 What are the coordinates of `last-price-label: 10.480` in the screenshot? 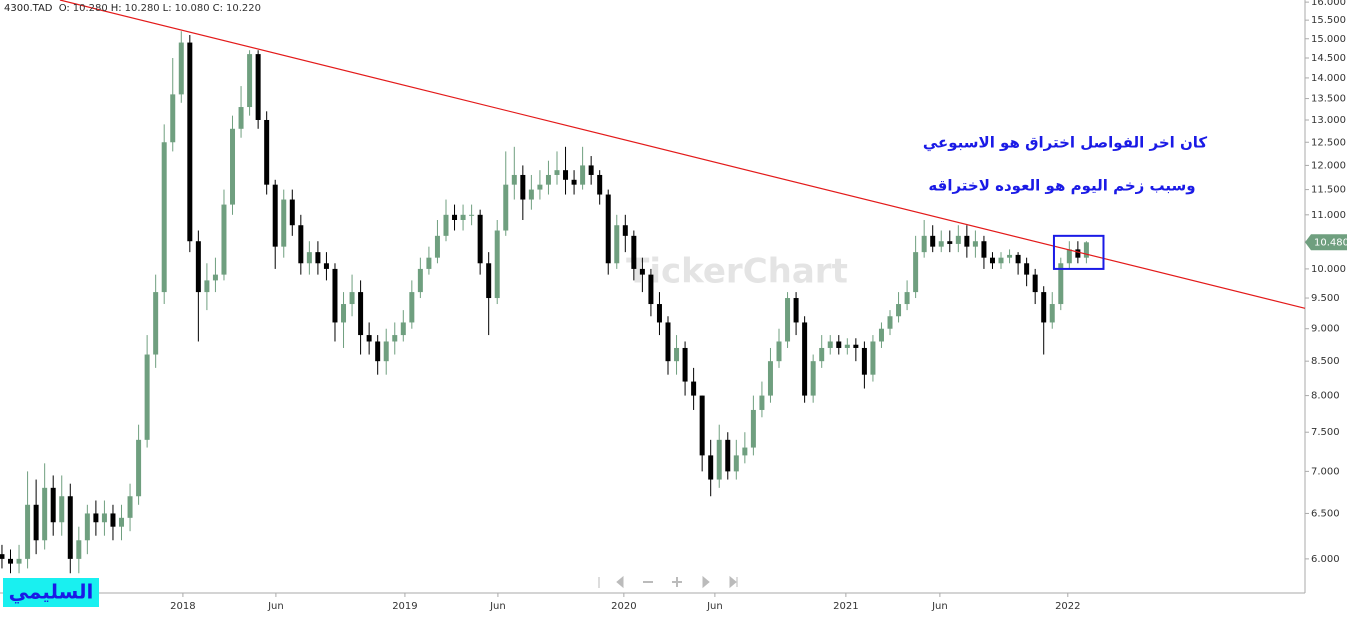 It's located at (1330, 242).